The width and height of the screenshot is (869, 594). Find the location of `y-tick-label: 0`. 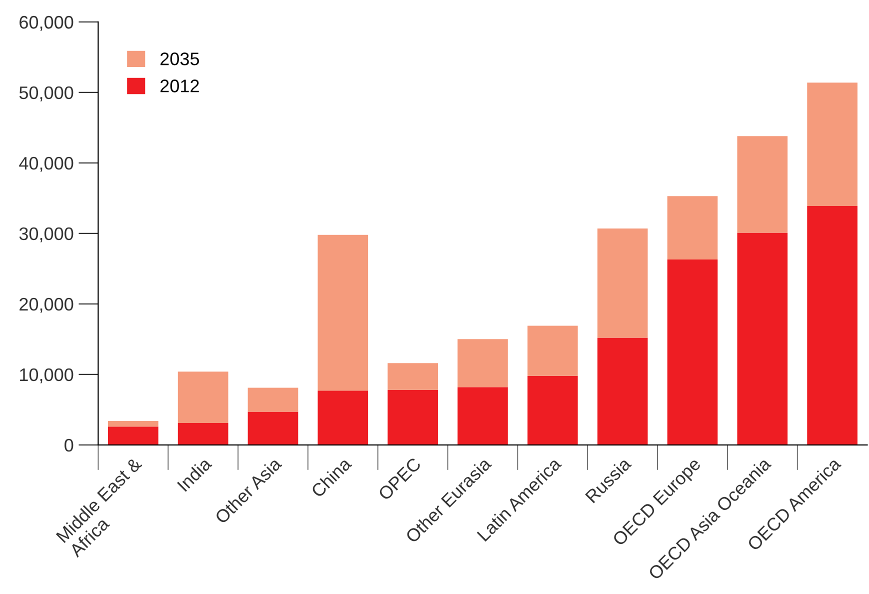

y-tick-label: 0 is located at coordinates (69, 445).